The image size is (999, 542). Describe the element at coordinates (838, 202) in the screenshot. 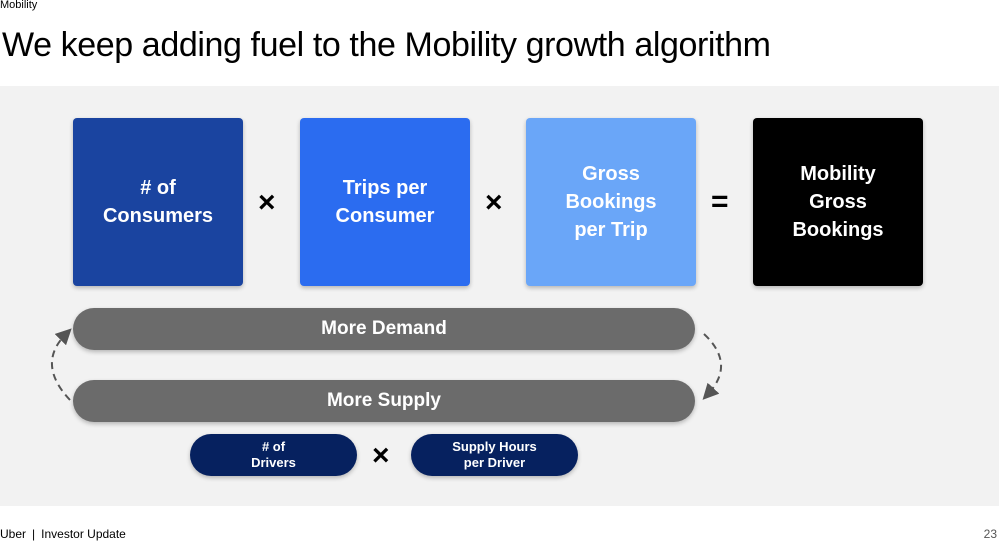

I see `mobility-gross-bookings-box: Mobility Gross Bookings` at that location.